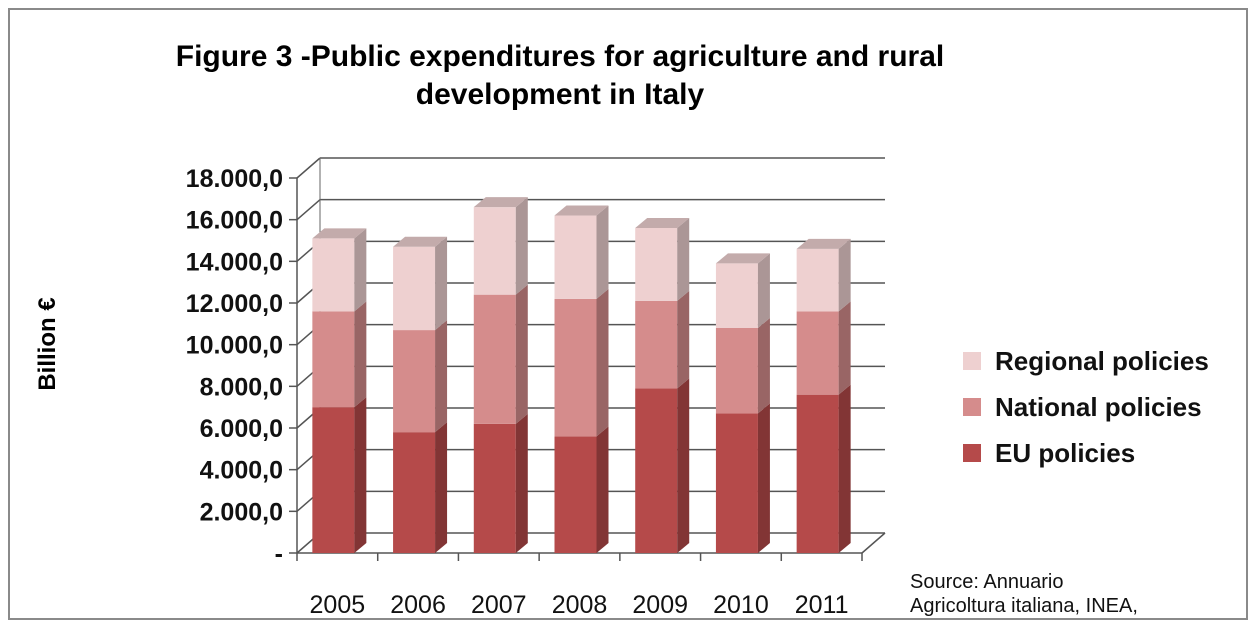 This screenshot has width=1257, height=625. What do you see at coordinates (499, 605) in the screenshot?
I see `x-tick-label-2007: 2007` at bounding box center [499, 605].